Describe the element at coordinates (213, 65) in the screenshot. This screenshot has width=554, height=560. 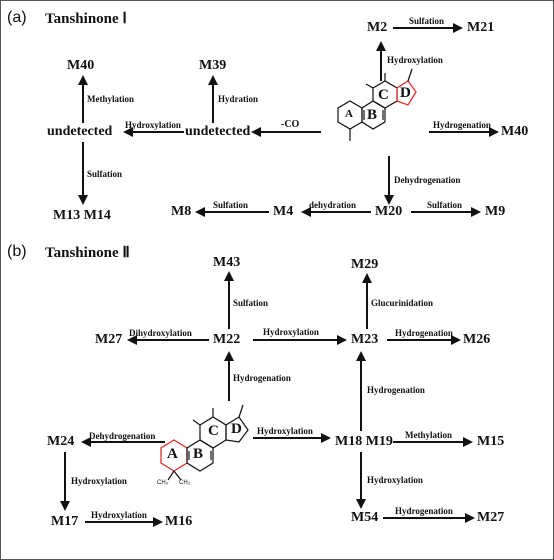
I see `node-m39: M39` at that location.